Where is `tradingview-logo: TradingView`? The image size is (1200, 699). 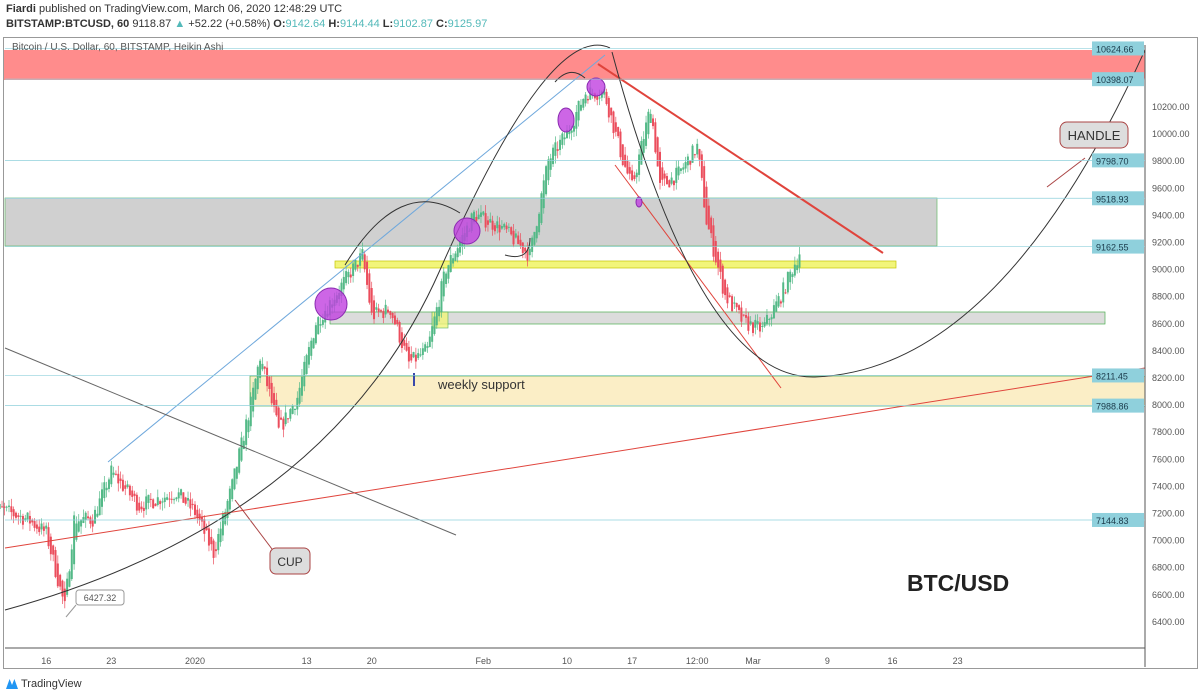
tradingview-logo: TradingView is located at coordinates (44, 684).